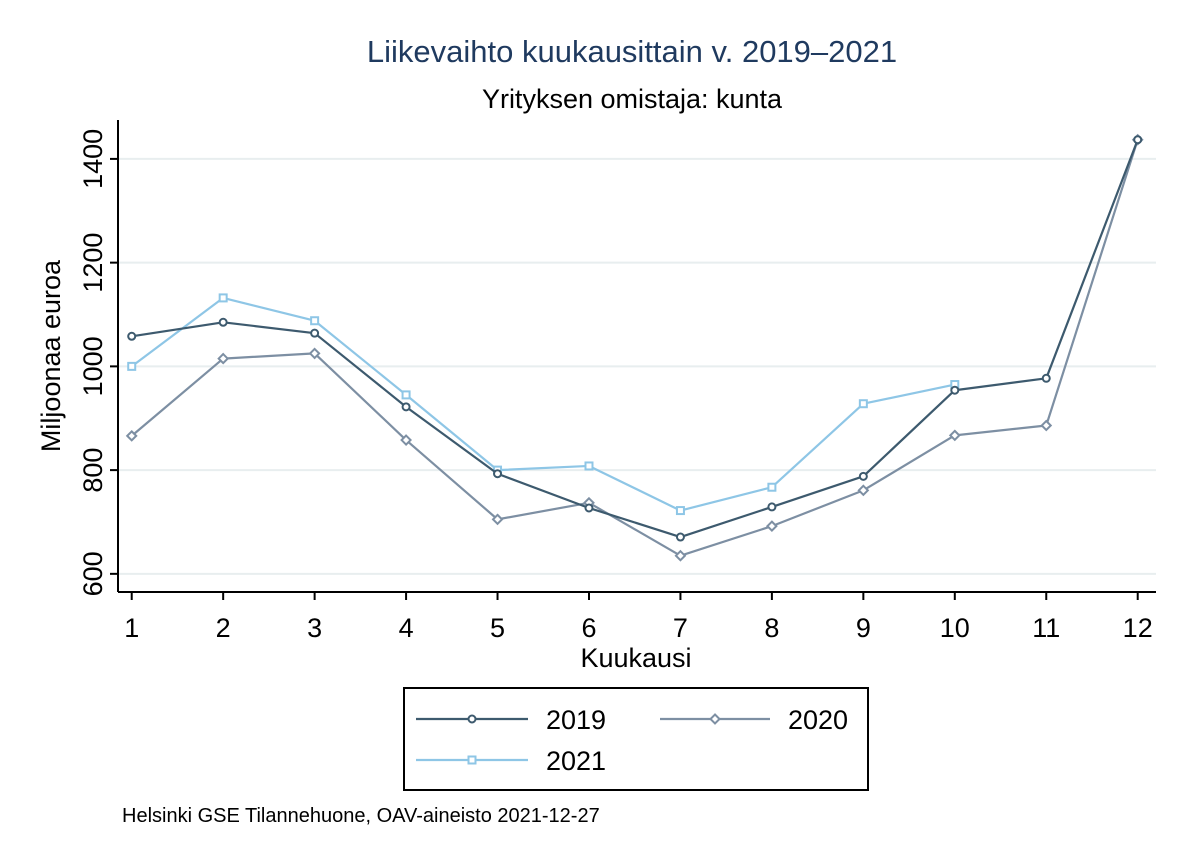 This screenshot has height=862, width=1186. I want to click on x-tick-label: 11, so click(1046, 628).